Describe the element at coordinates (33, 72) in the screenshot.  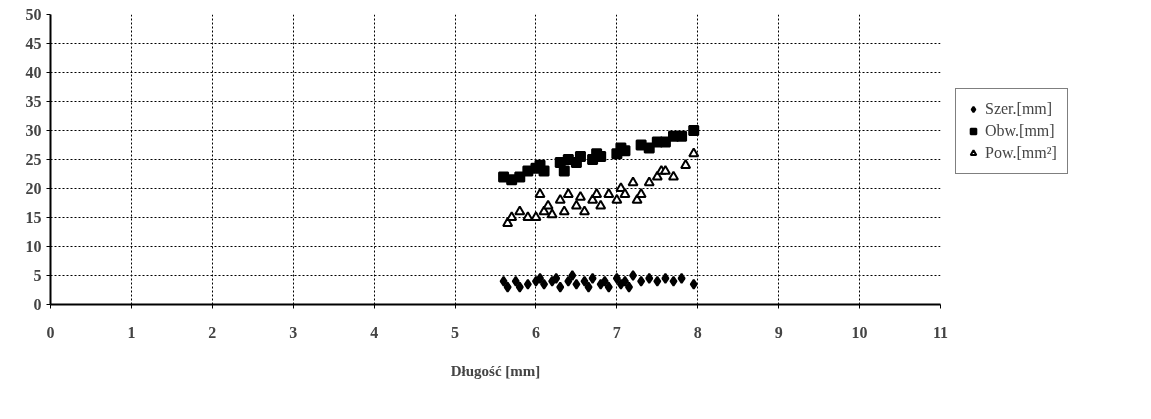
I see `y-tick-label: 40` at that location.